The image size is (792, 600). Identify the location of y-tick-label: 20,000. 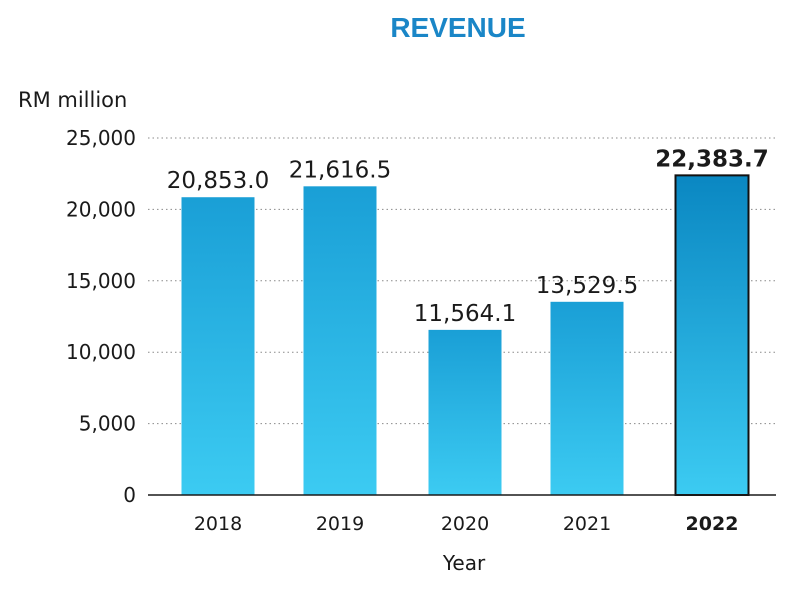
(101, 209).